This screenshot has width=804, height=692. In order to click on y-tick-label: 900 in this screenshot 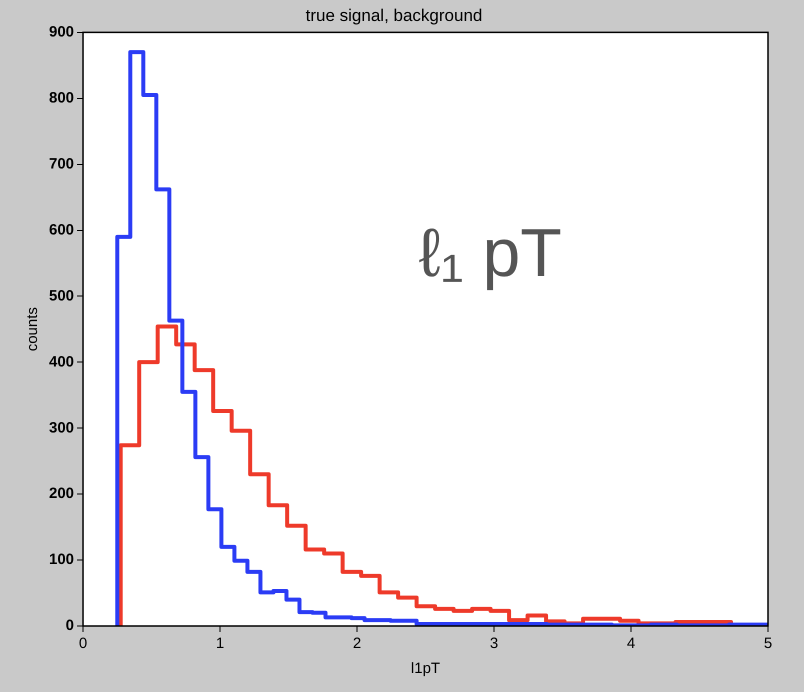, I will do `click(61, 32)`.